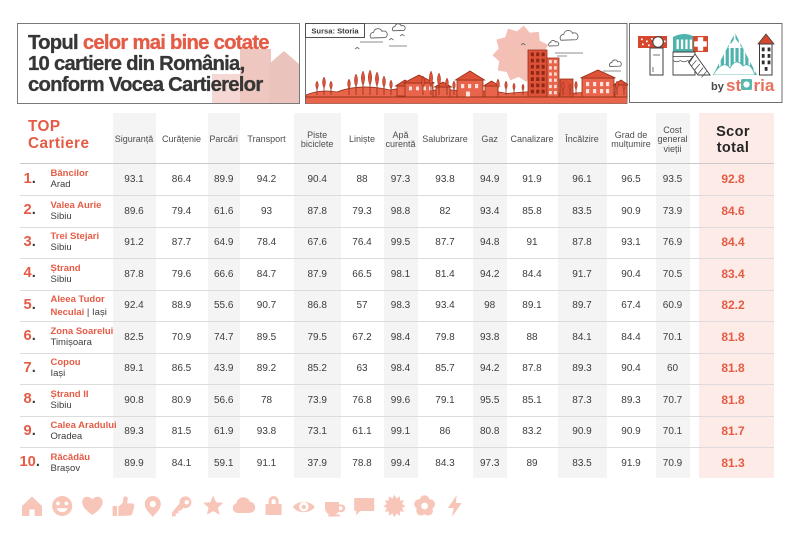 The height and width of the screenshot is (534, 800). Describe the element at coordinates (764, 85) in the screenshot. I see `svg-text: ria` at that location.